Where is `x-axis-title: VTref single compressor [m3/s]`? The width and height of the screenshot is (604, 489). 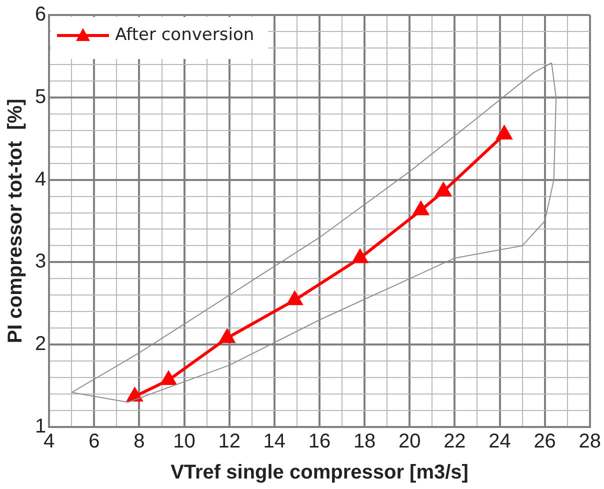 x-axis-title: VTref single compressor [m3/s] is located at coordinates (319, 473).